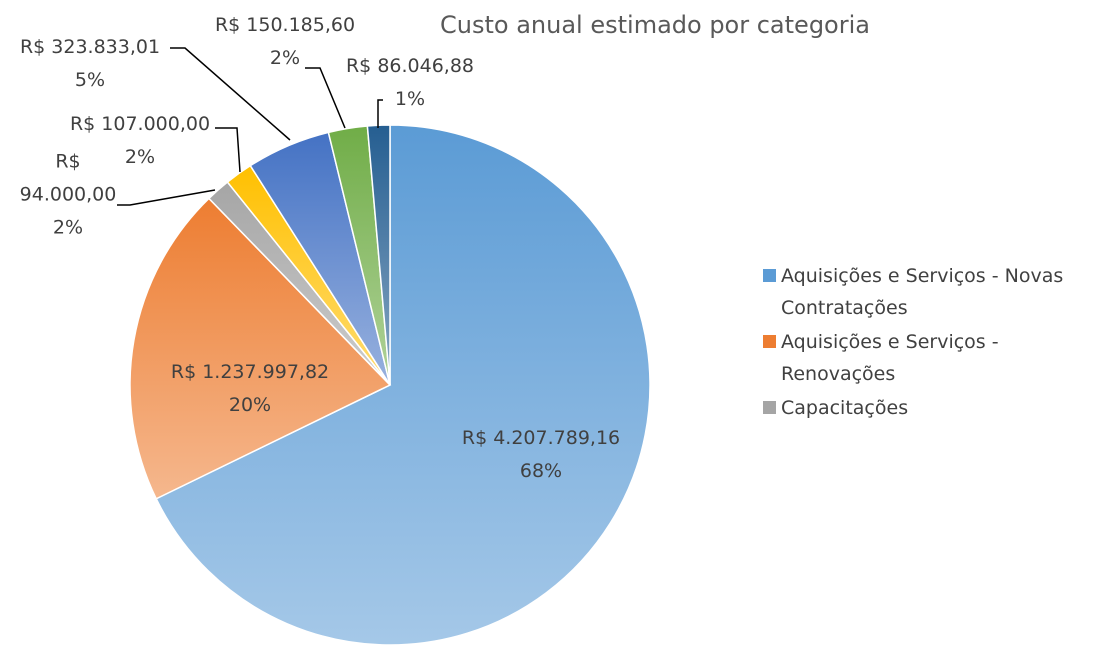 The width and height of the screenshot is (1109, 646). I want to click on percent-label: 20%, so click(250, 405).